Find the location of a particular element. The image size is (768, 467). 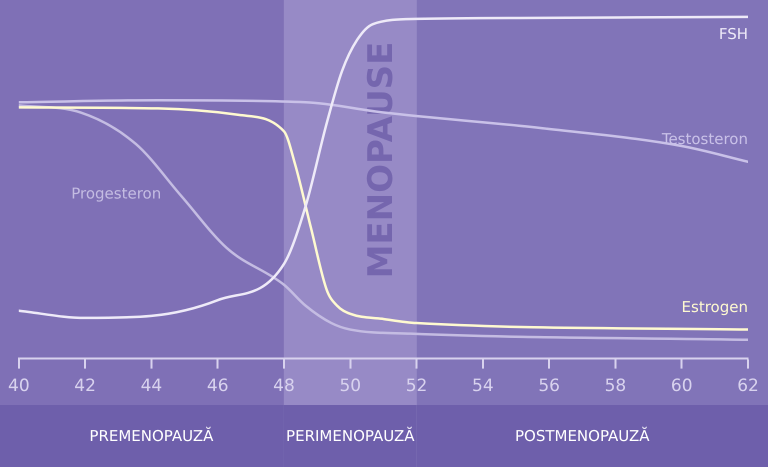

x-tick-label: 42 is located at coordinates (85, 386).